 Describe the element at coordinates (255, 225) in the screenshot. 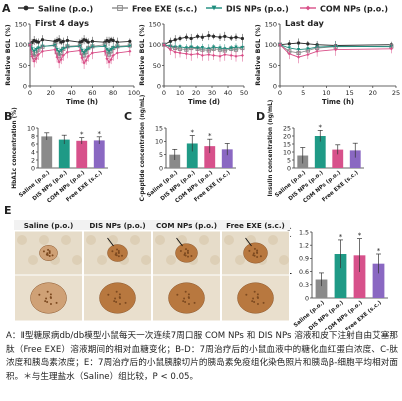

I see `column-label: Free EXE (s.c.)` at that location.